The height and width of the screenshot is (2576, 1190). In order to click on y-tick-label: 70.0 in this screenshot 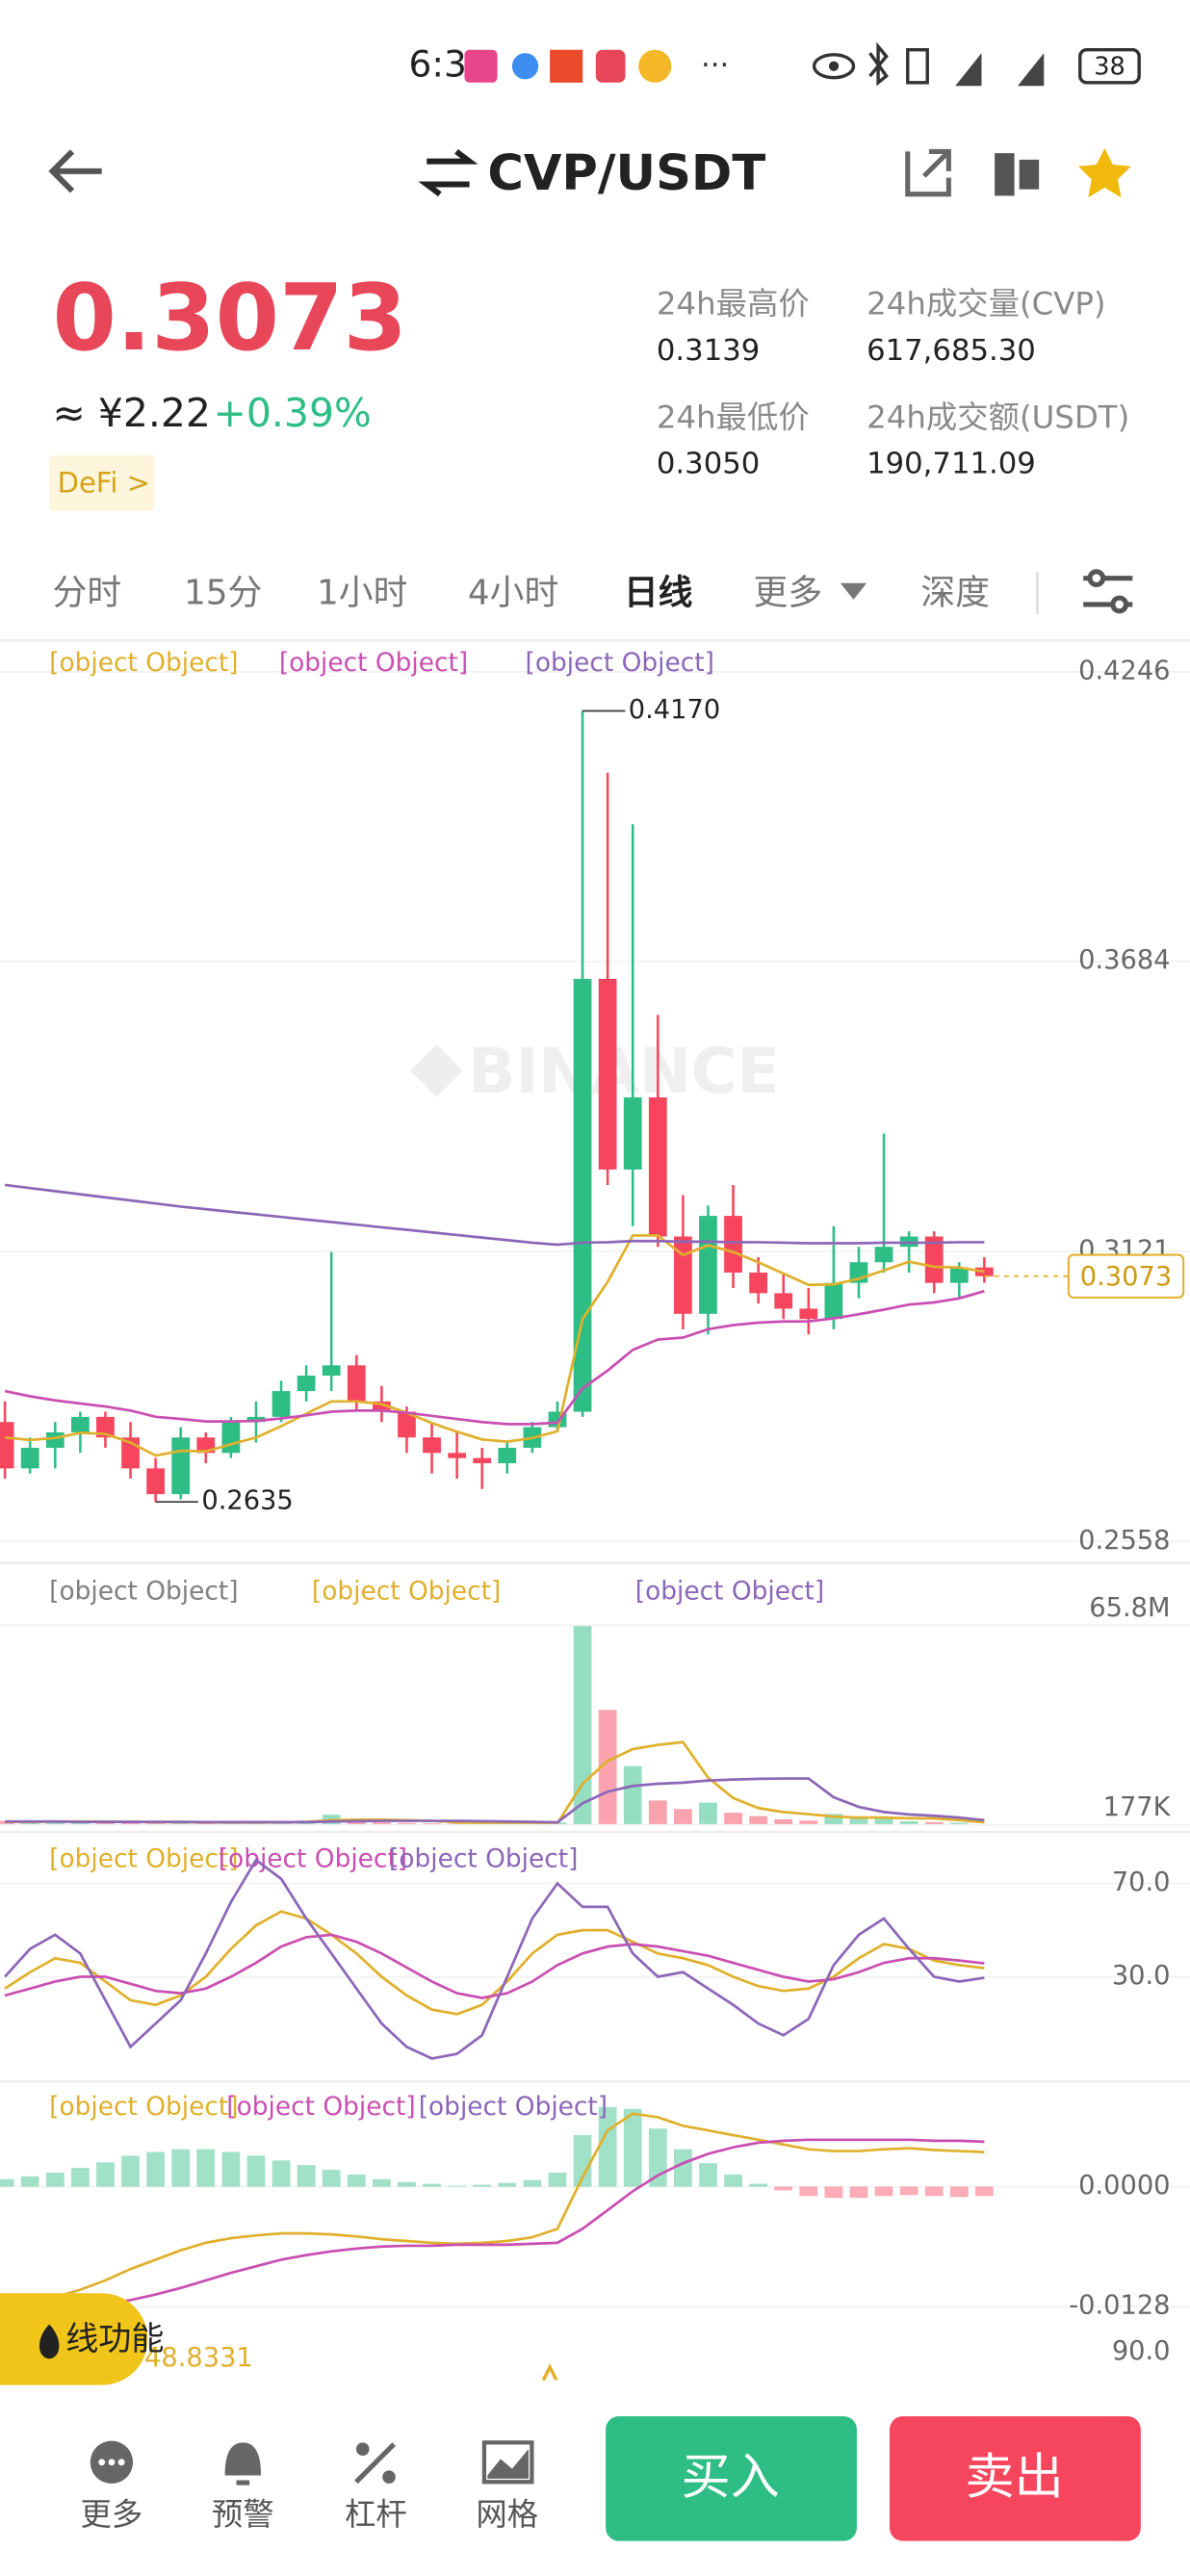, I will do `click(1141, 1883)`.